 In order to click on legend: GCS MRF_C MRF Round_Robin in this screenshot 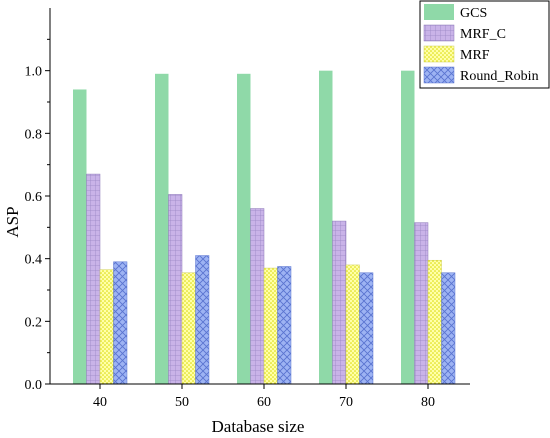, I will do `click(484, 44)`.